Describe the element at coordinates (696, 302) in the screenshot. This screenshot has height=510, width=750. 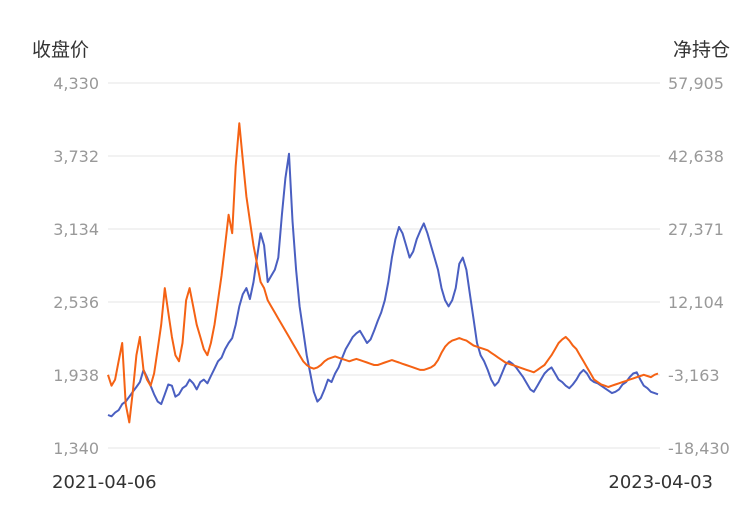
I see `right-tick-label: 12,104` at that location.